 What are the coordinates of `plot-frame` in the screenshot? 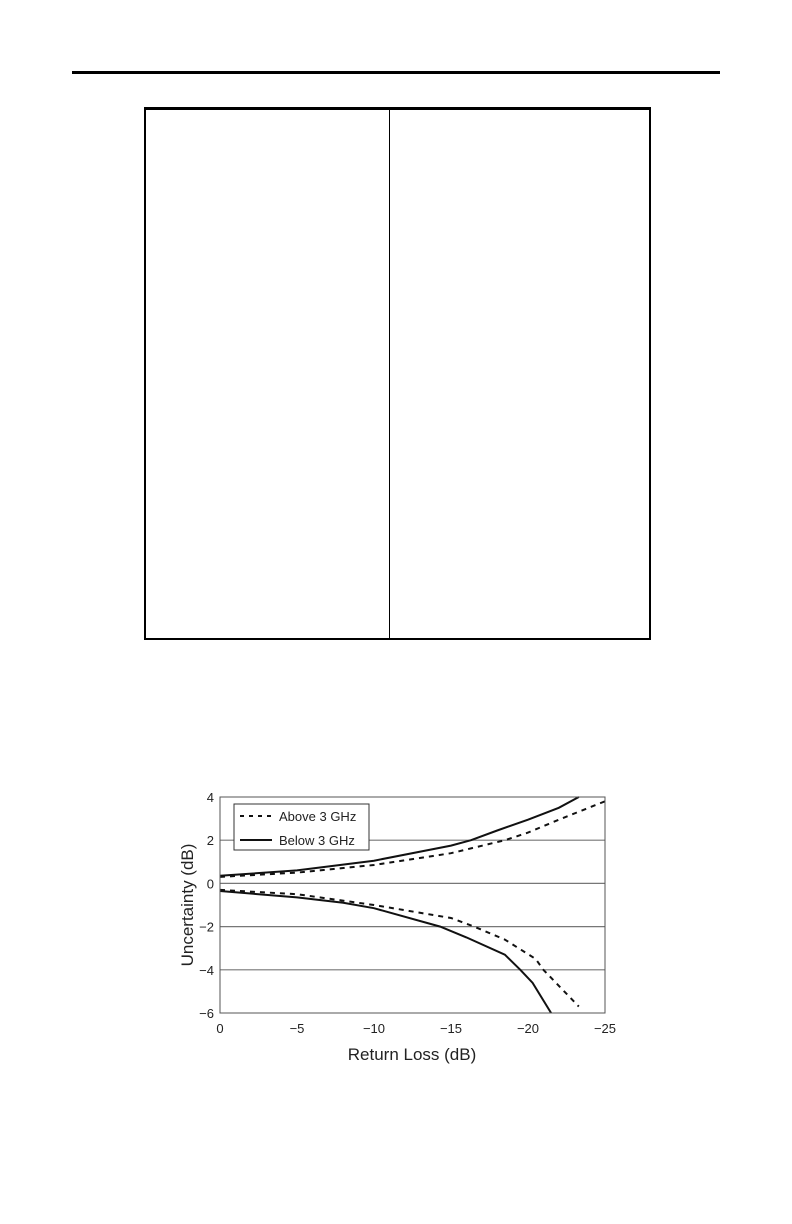 It's located at (412, 905).